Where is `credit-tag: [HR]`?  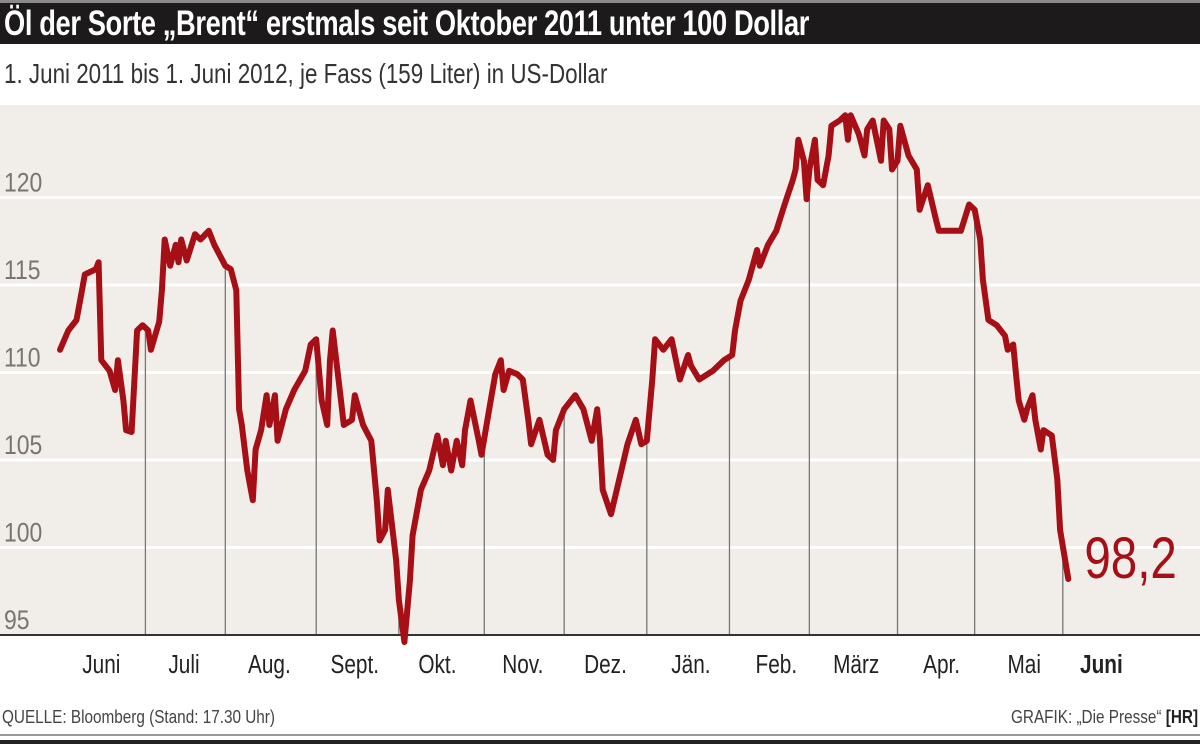 credit-tag: [HR] is located at coordinates (1181, 717).